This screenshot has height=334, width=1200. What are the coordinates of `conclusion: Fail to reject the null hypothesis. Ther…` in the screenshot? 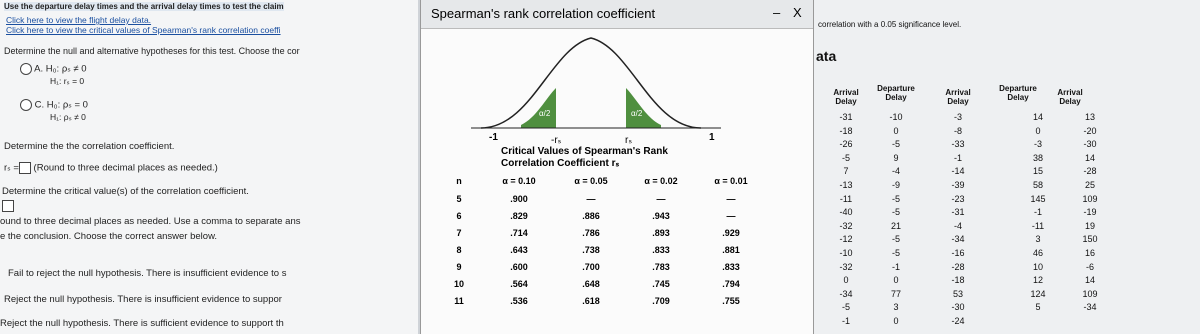 It's located at (147, 273).